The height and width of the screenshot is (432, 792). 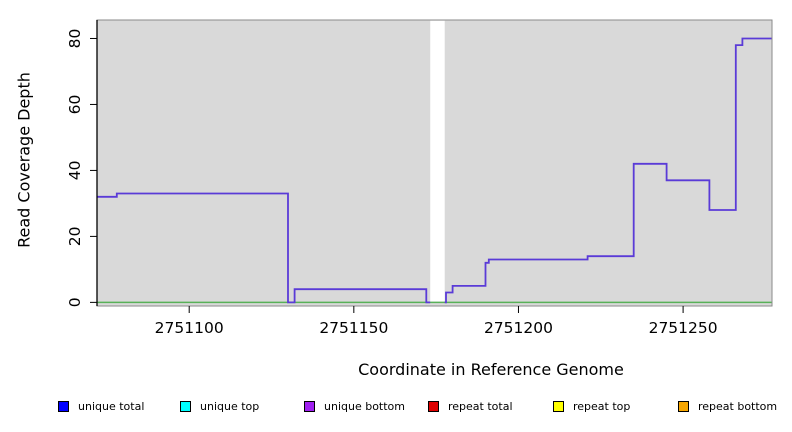 I want to click on repeat-bottom-swatch-icon, so click(x=683, y=406).